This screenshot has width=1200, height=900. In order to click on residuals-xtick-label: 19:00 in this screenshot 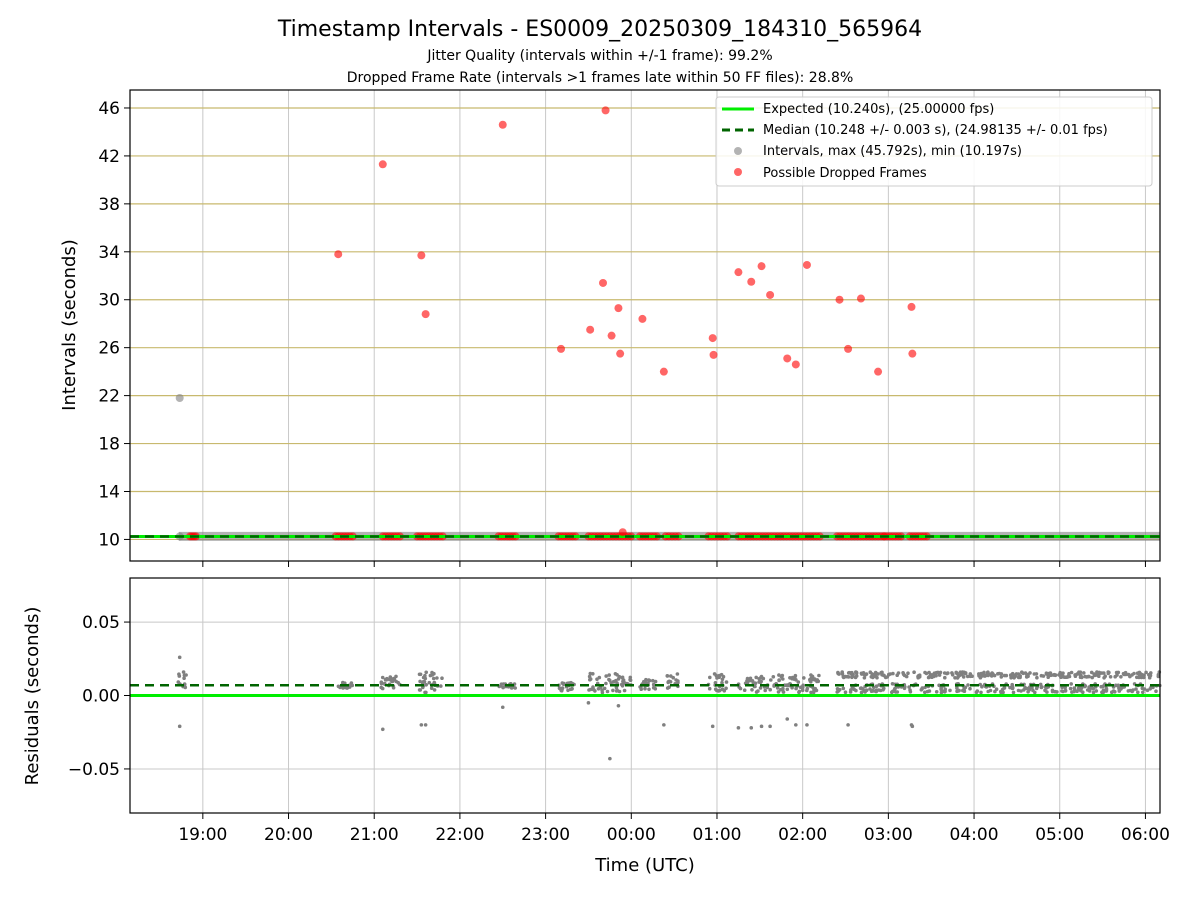, I will do `click(202, 835)`.